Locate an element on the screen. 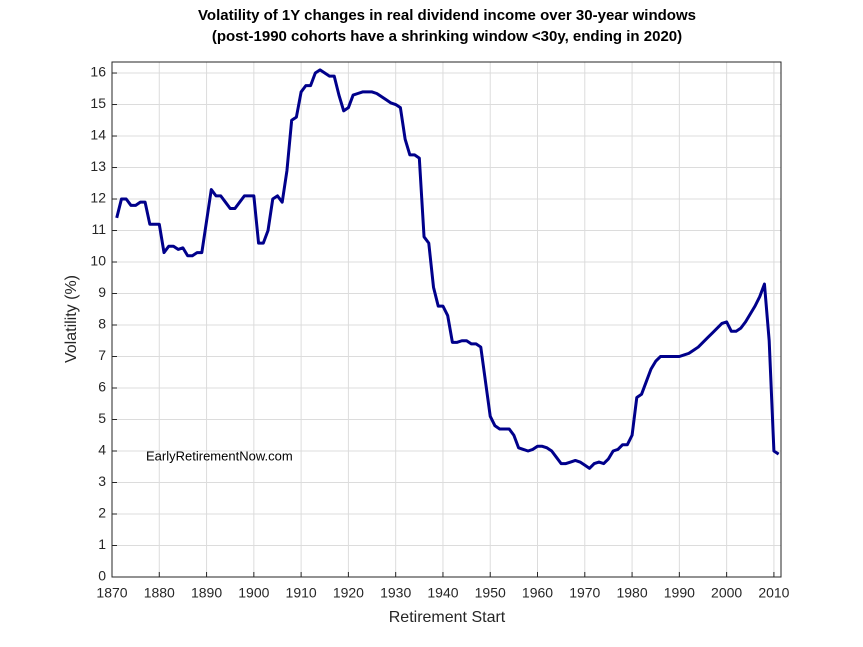  y-tick-label: 15 is located at coordinates (98, 103).